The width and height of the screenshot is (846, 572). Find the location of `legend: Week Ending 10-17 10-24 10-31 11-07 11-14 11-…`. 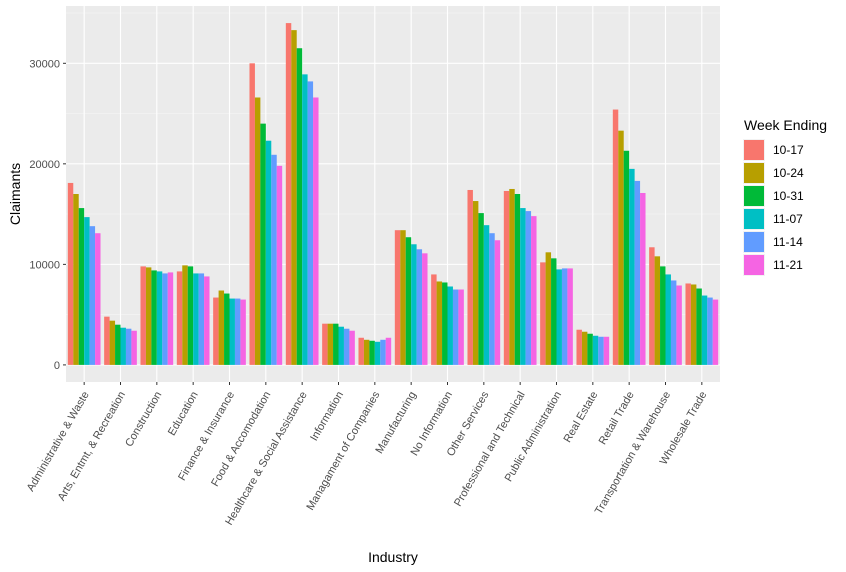

legend: Week Ending 10-17 10-24 10-31 11-07 11-14 11-… is located at coordinates (785, 196).